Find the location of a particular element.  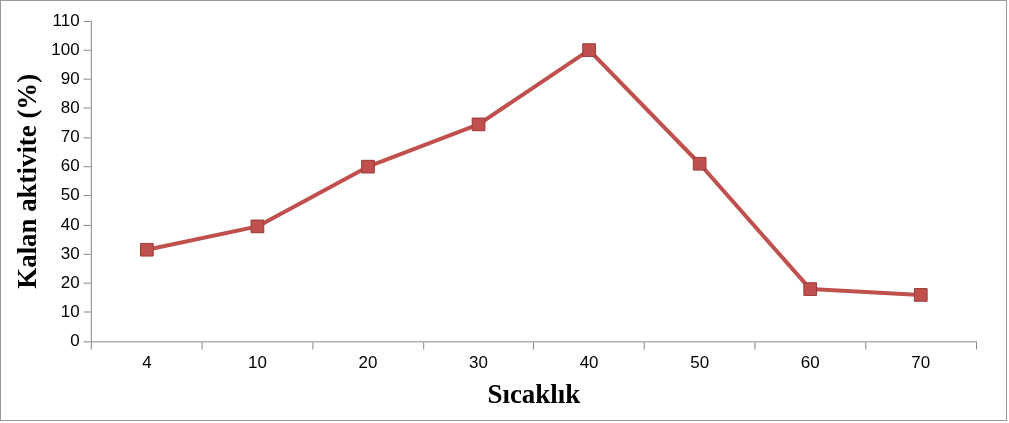

x-tick-label: 4 is located at coordinates (147, 363).